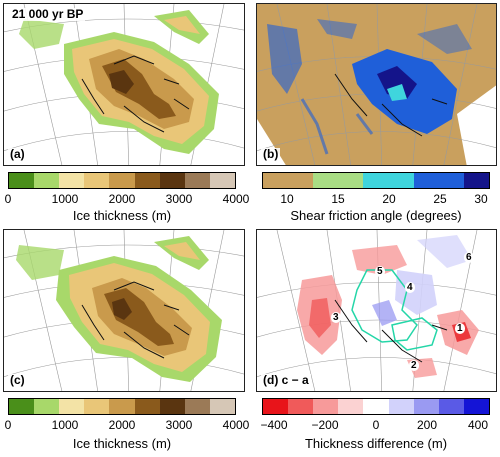 This screenshot has width=500, height=457. What do you see at coordinates (284, 59) in the screenshot?
I see `cordillera-friction` at bounding box center [284, 59].